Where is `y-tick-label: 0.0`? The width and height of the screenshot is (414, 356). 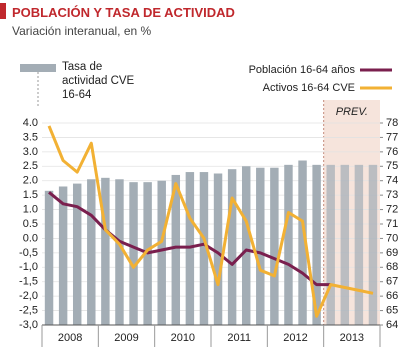
y-tick-label: 0.0 is located at coordinates (30, 238).